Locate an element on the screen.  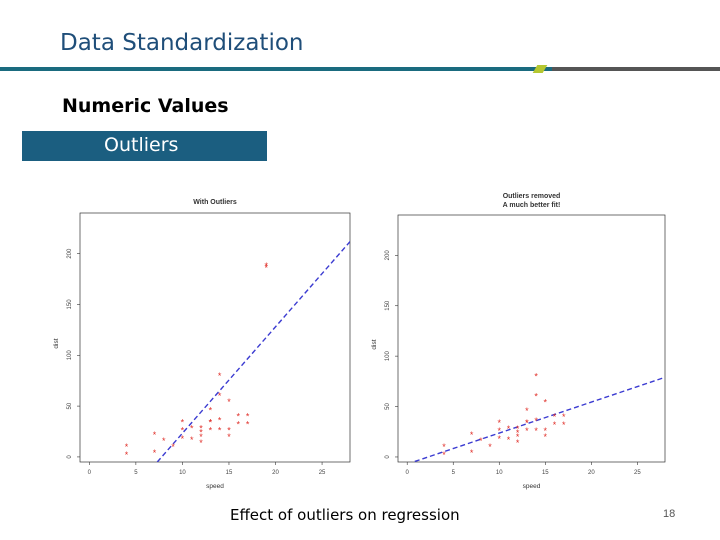
chart0-xtick-label: 20 is located at coordinates (275, 473).